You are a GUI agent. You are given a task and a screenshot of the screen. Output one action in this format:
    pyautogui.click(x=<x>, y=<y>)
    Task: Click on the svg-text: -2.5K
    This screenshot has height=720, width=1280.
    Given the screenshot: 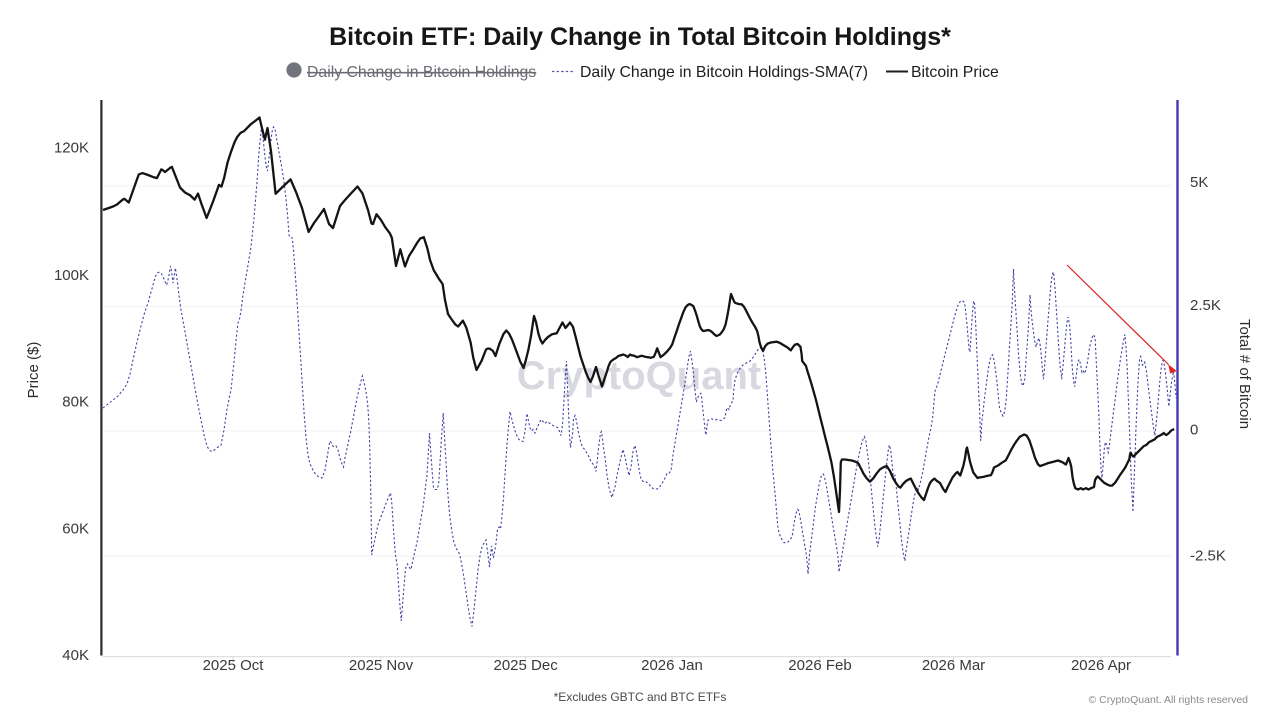 What is the action you would take?
    pyautogui.click(x=1208, y=556)
    